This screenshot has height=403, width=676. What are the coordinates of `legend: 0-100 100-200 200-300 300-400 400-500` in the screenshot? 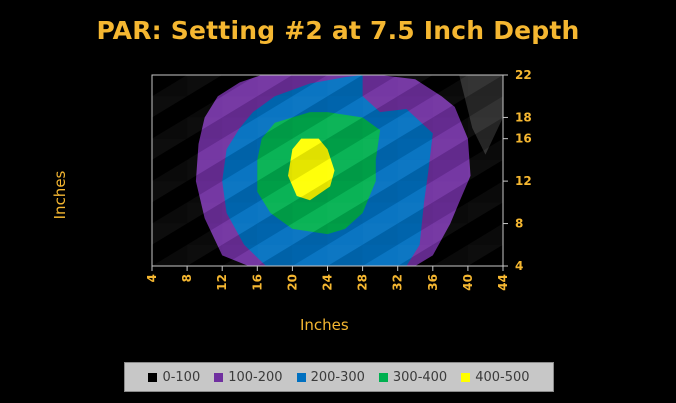 It's located at (339, 377).